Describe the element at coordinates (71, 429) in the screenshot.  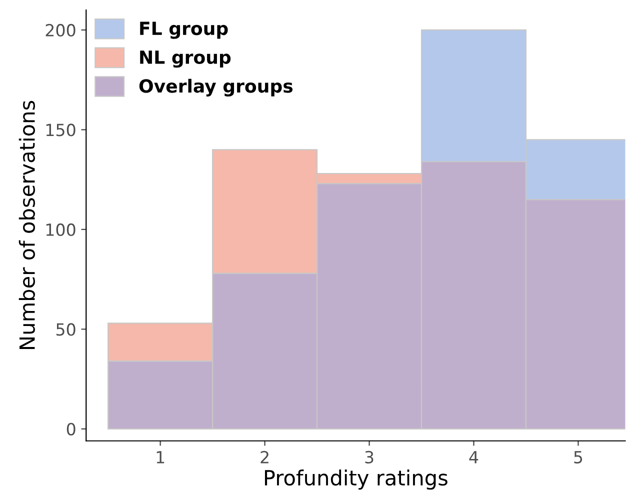
I see `y-tick-label: 0` at that location.